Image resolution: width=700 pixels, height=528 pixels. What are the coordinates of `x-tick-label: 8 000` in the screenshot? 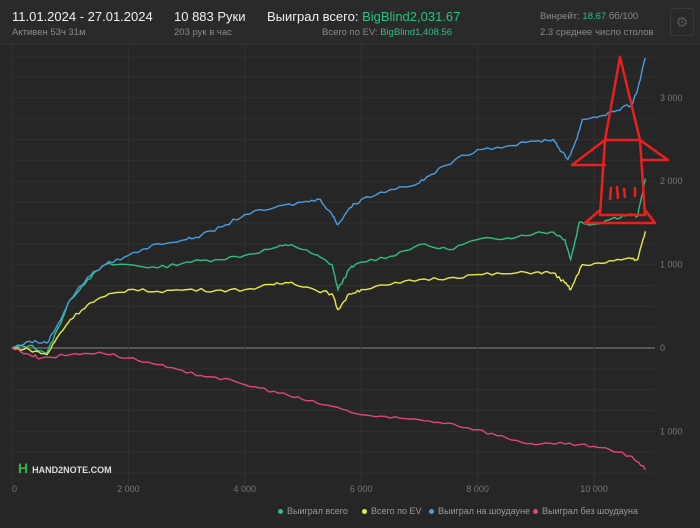 It's located at (477, 489).